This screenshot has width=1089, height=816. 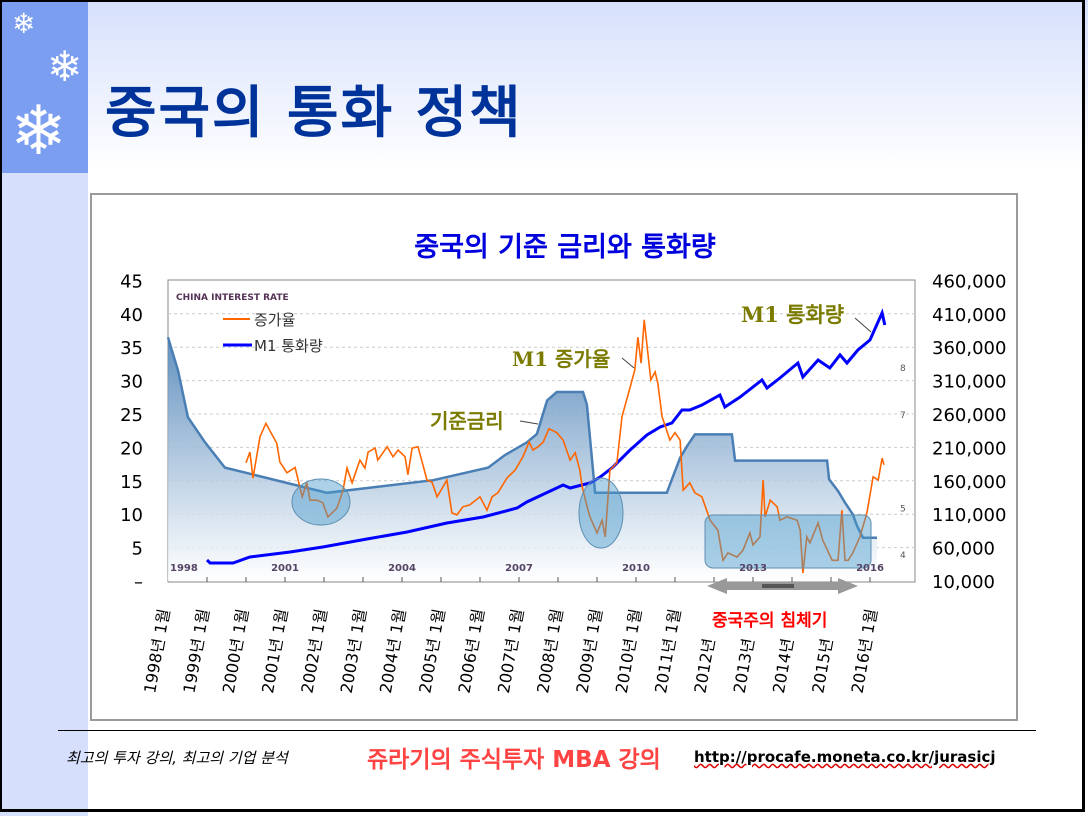 What do you see at coordinates (903, 509) in the screenshot?
I see `rate-axis-tick: 5` at bounding box center [903, 509].